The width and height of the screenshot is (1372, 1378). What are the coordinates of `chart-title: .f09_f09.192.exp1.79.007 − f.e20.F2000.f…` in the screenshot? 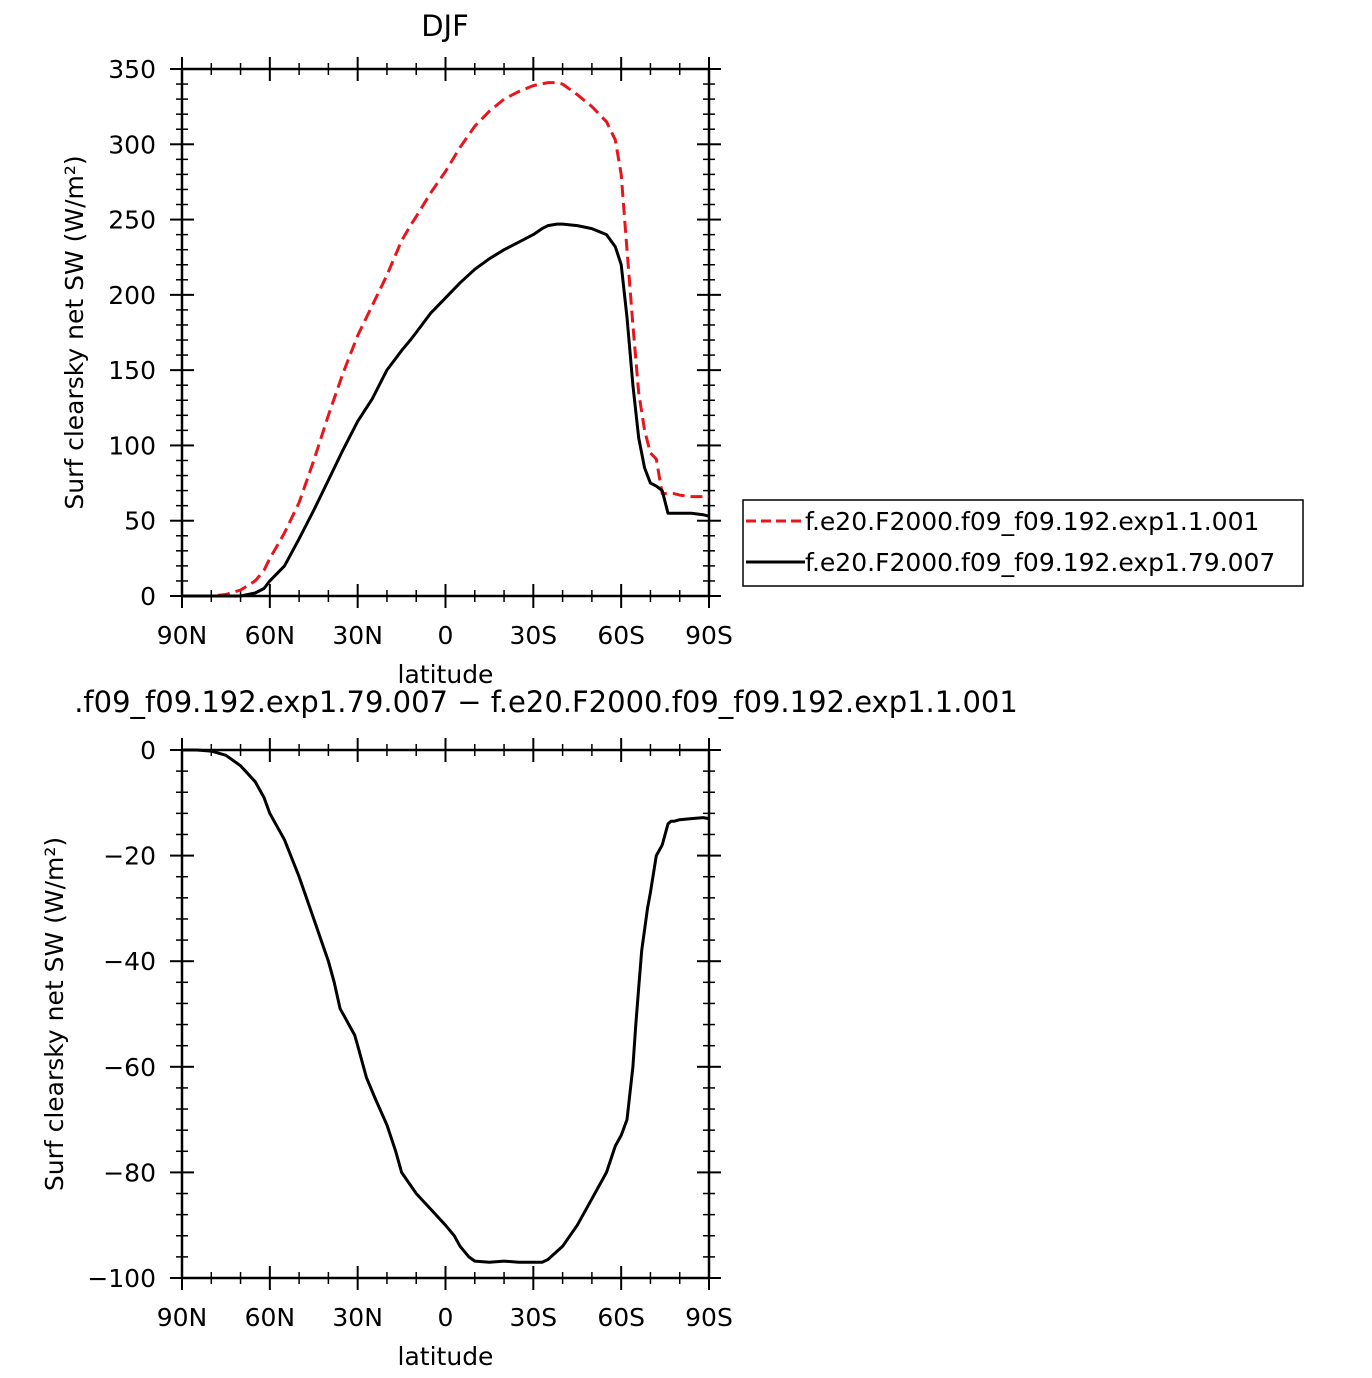 It's located at (546, 702).